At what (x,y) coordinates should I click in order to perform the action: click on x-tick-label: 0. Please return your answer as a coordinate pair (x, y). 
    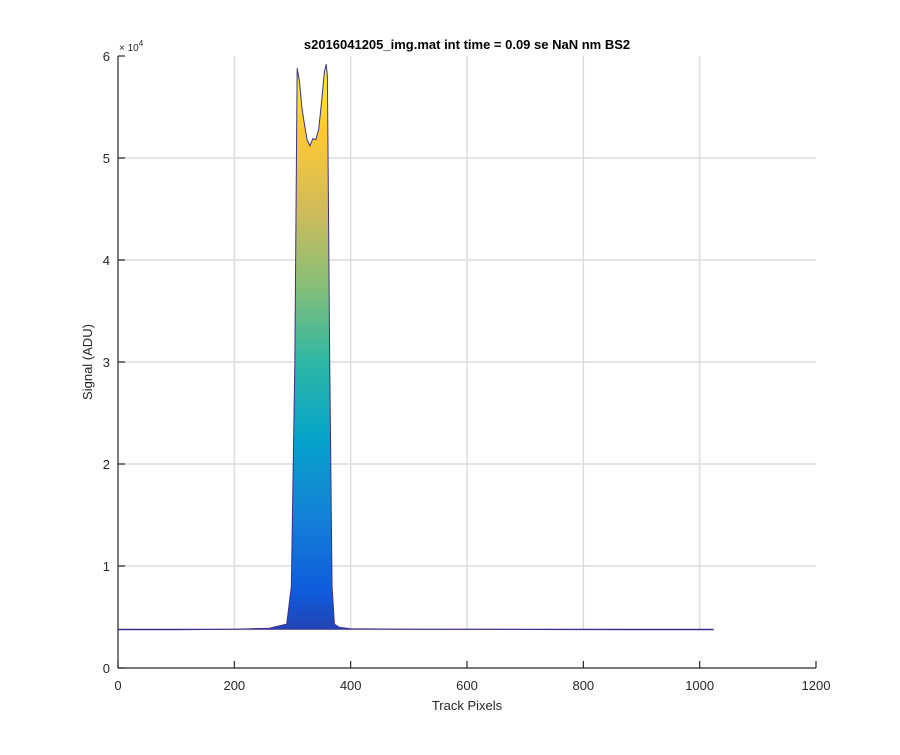
    Looking at the image, I should click on (117, 685).